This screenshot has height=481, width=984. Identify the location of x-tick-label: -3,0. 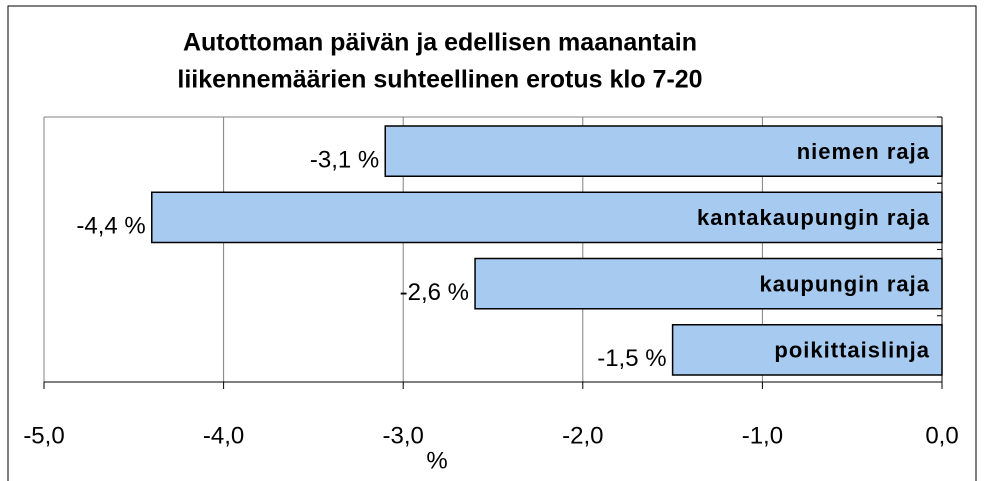
(403, 435).